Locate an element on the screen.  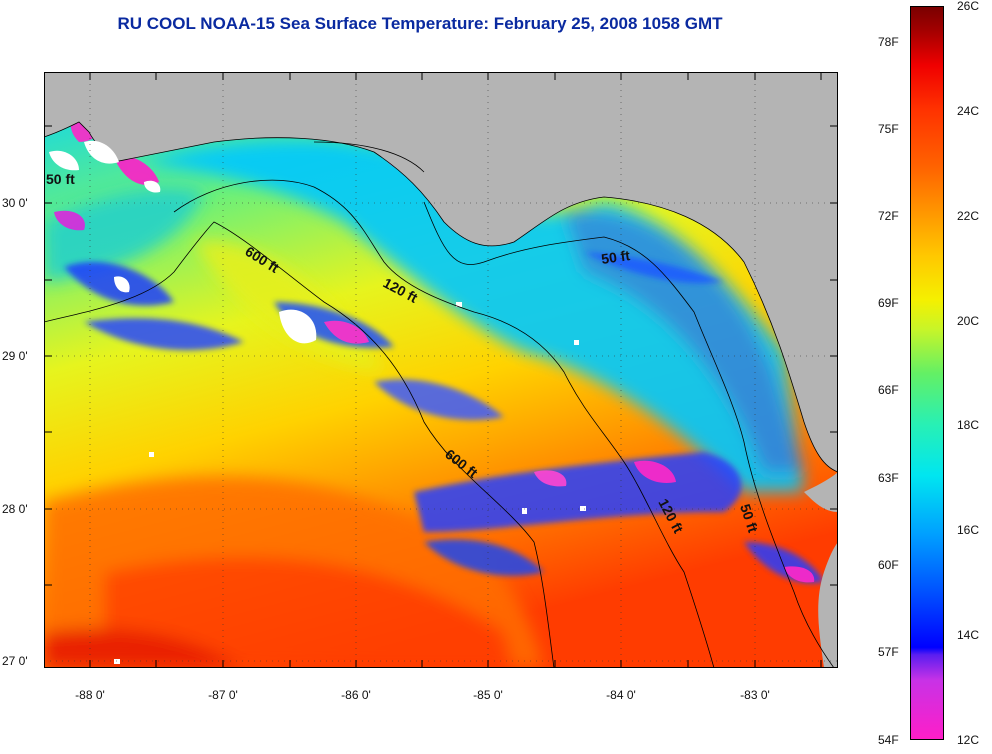
colorbar-f-63: 63F is located at coordinates (888, 478).